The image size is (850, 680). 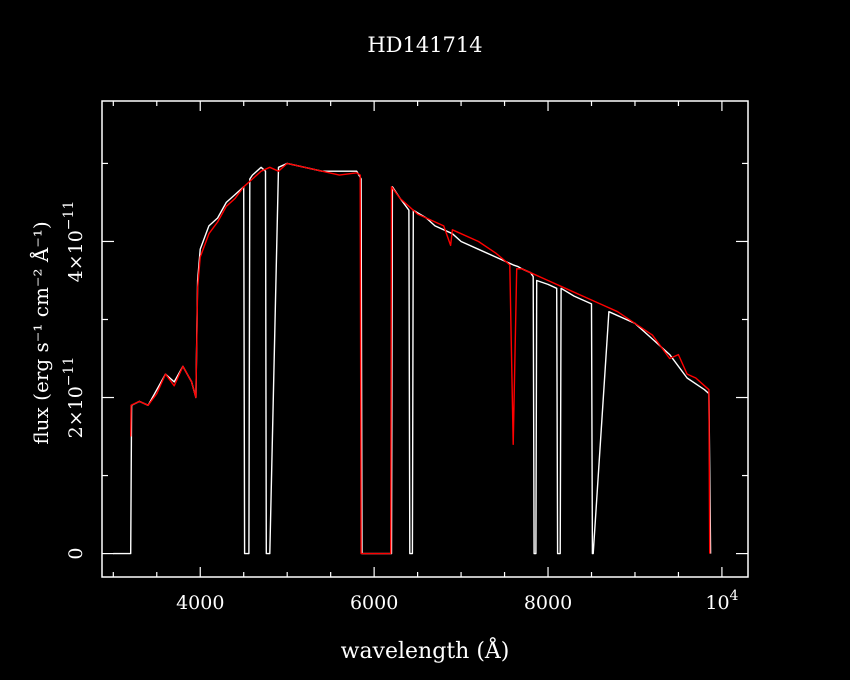 What do you see at coordinates (76, 554) in the screenshot?
I see `y-tick-label: 0` at bounding box center [76, 554].